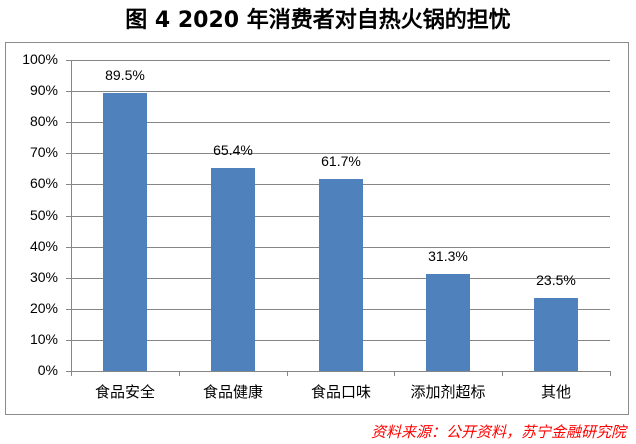  Describe the element at coordinates (340, 392) in the screenshot. I see `x-category-label: 食品口味` at that location.